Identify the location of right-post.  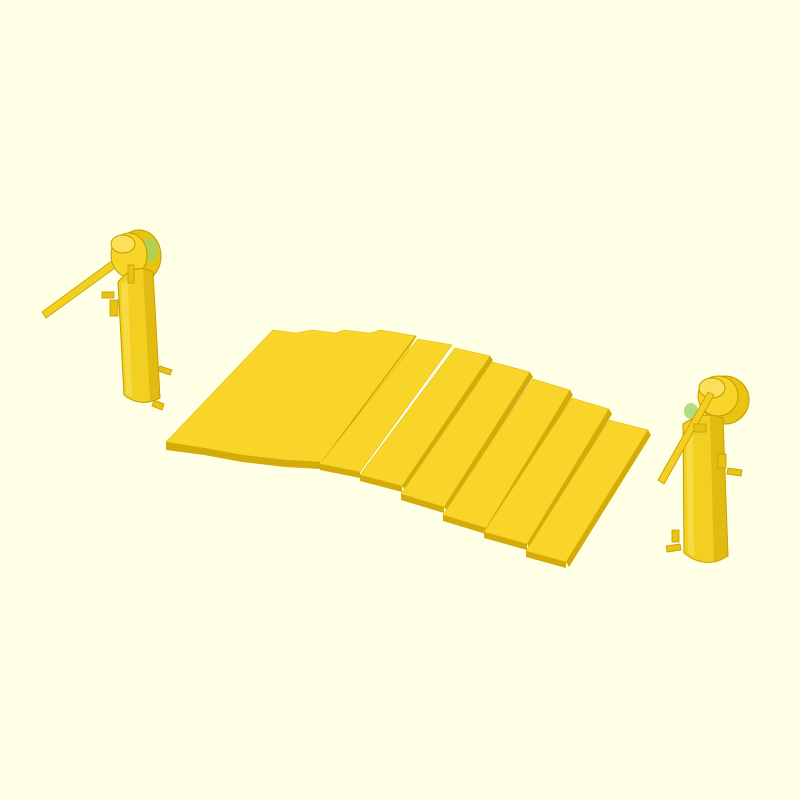
(703, 469).